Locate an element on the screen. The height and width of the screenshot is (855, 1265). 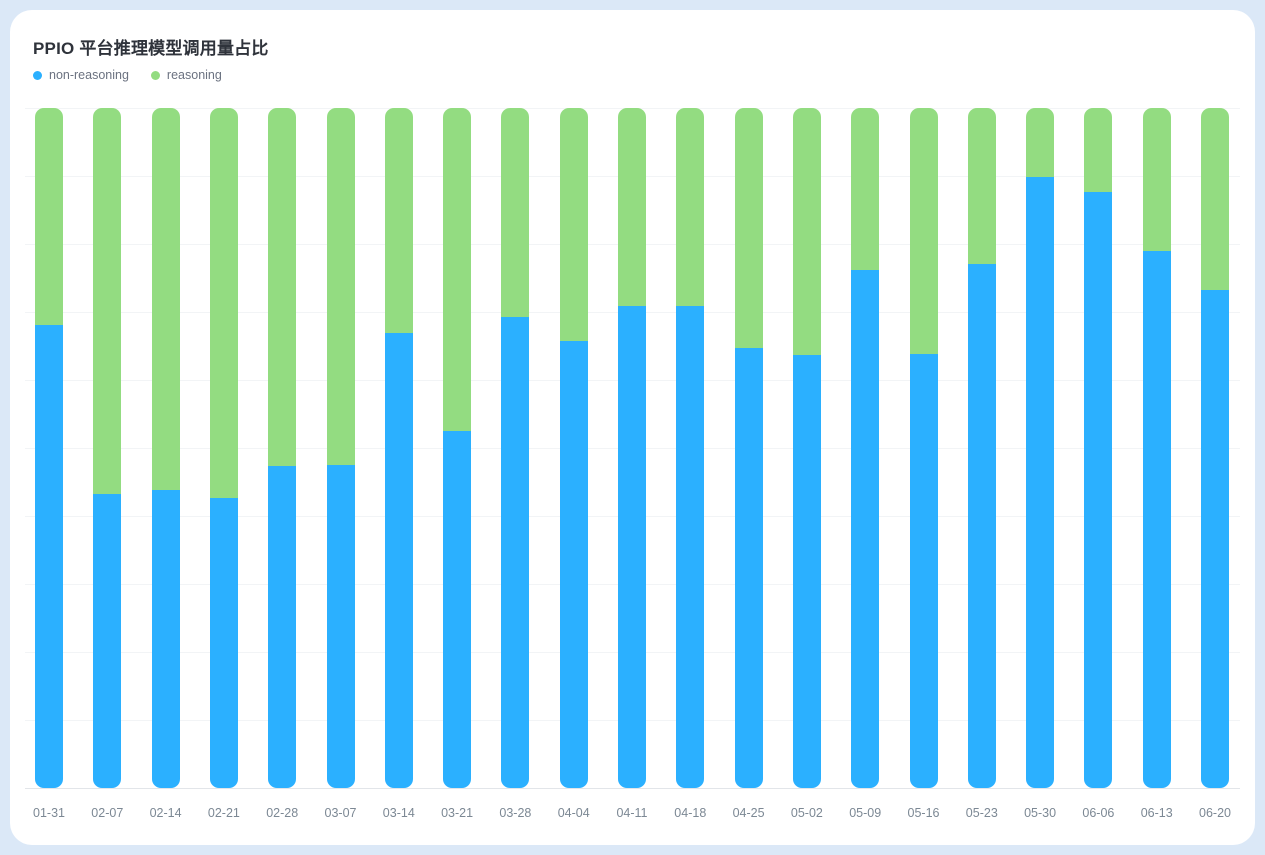
legend-item-reasoning: reasoning is located at coordinates (186, 75).